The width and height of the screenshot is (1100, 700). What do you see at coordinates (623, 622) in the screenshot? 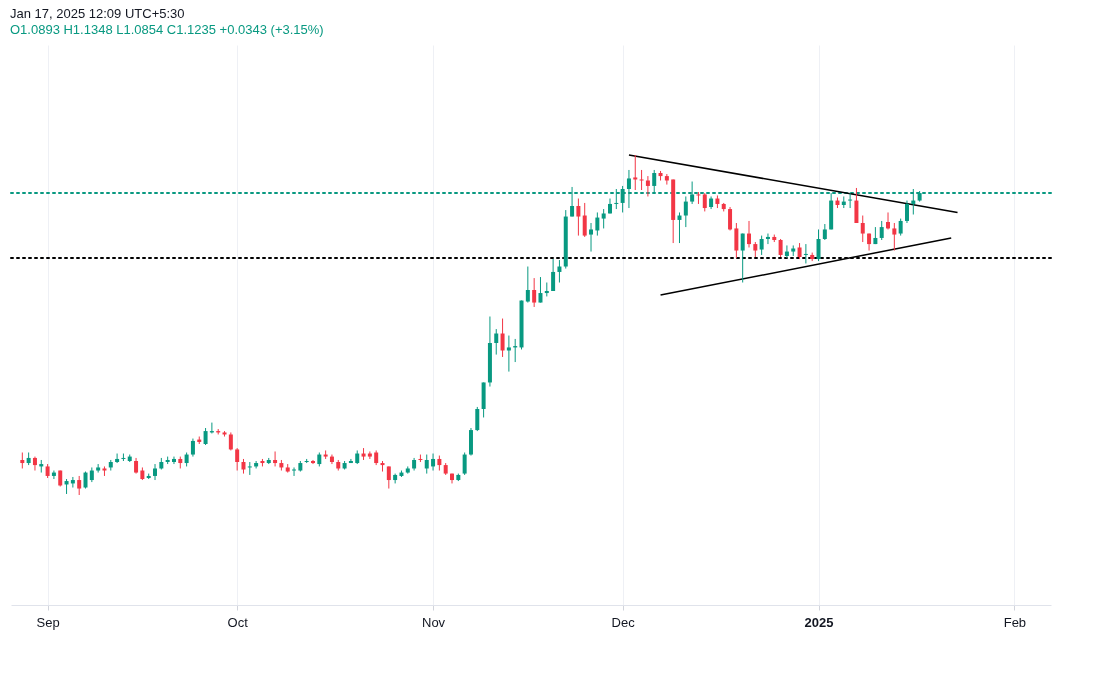
I see `x-tick-label: Dec` at bounding box center [623, 622].